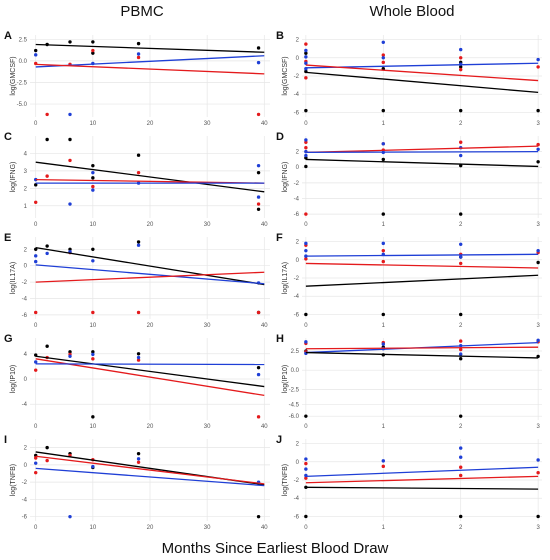 The height and width of the screenshot is (560, 550). Describe the element at coordinates (306, 225) in the screenshot. I see `panel-d-xtick-0: 0` at that location.